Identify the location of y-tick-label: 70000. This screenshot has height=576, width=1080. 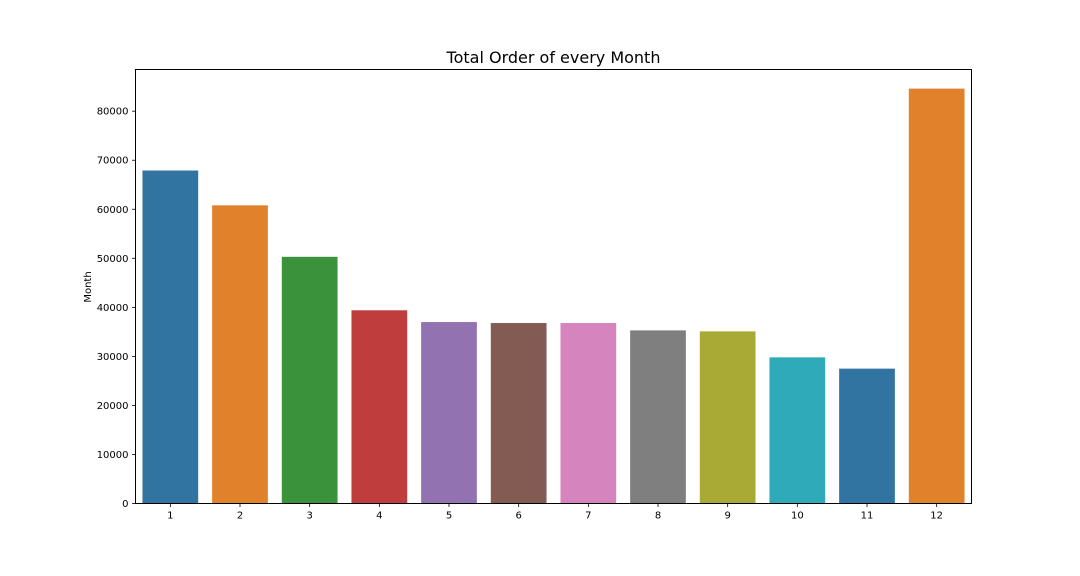
(113, 161).